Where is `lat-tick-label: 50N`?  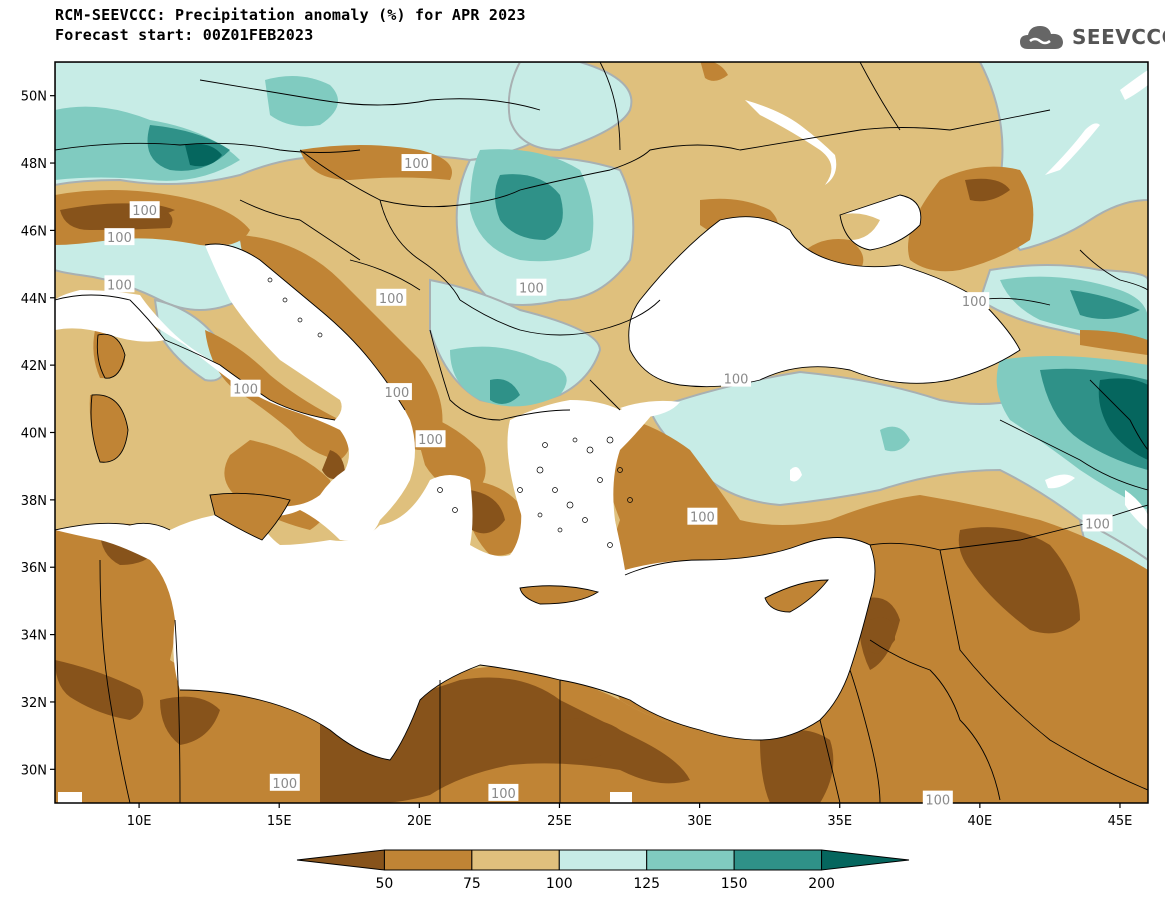 lat-tick-label: 50N is located at coordinates (34, 97).